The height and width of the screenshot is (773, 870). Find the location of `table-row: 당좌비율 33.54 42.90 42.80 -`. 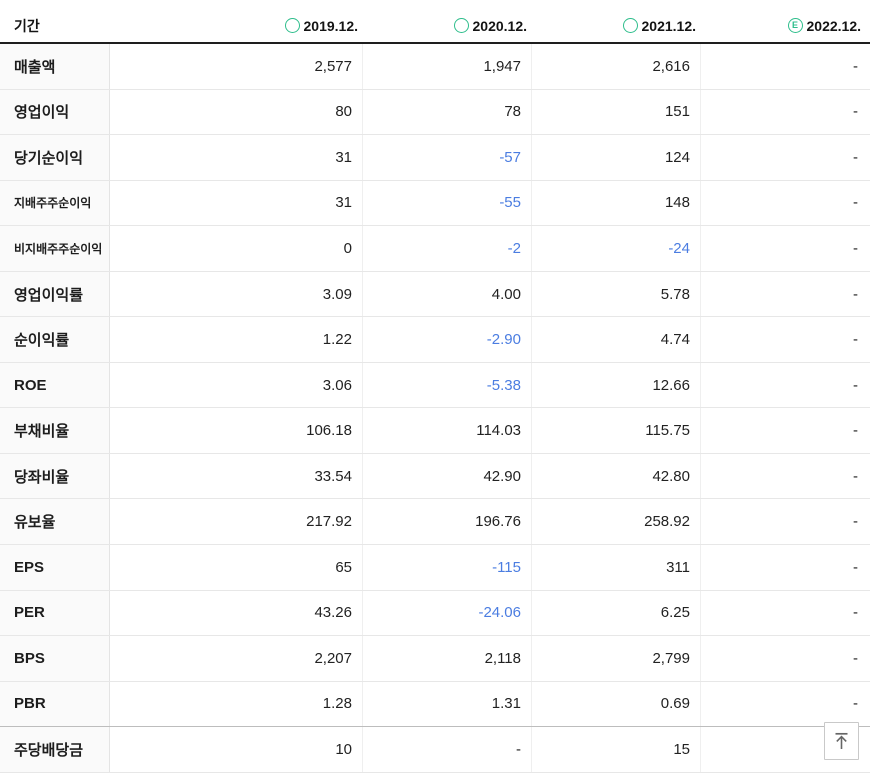

table-row: 당좌비율 33.54 42.90 42.80 - is located at coordinates (435, 476).